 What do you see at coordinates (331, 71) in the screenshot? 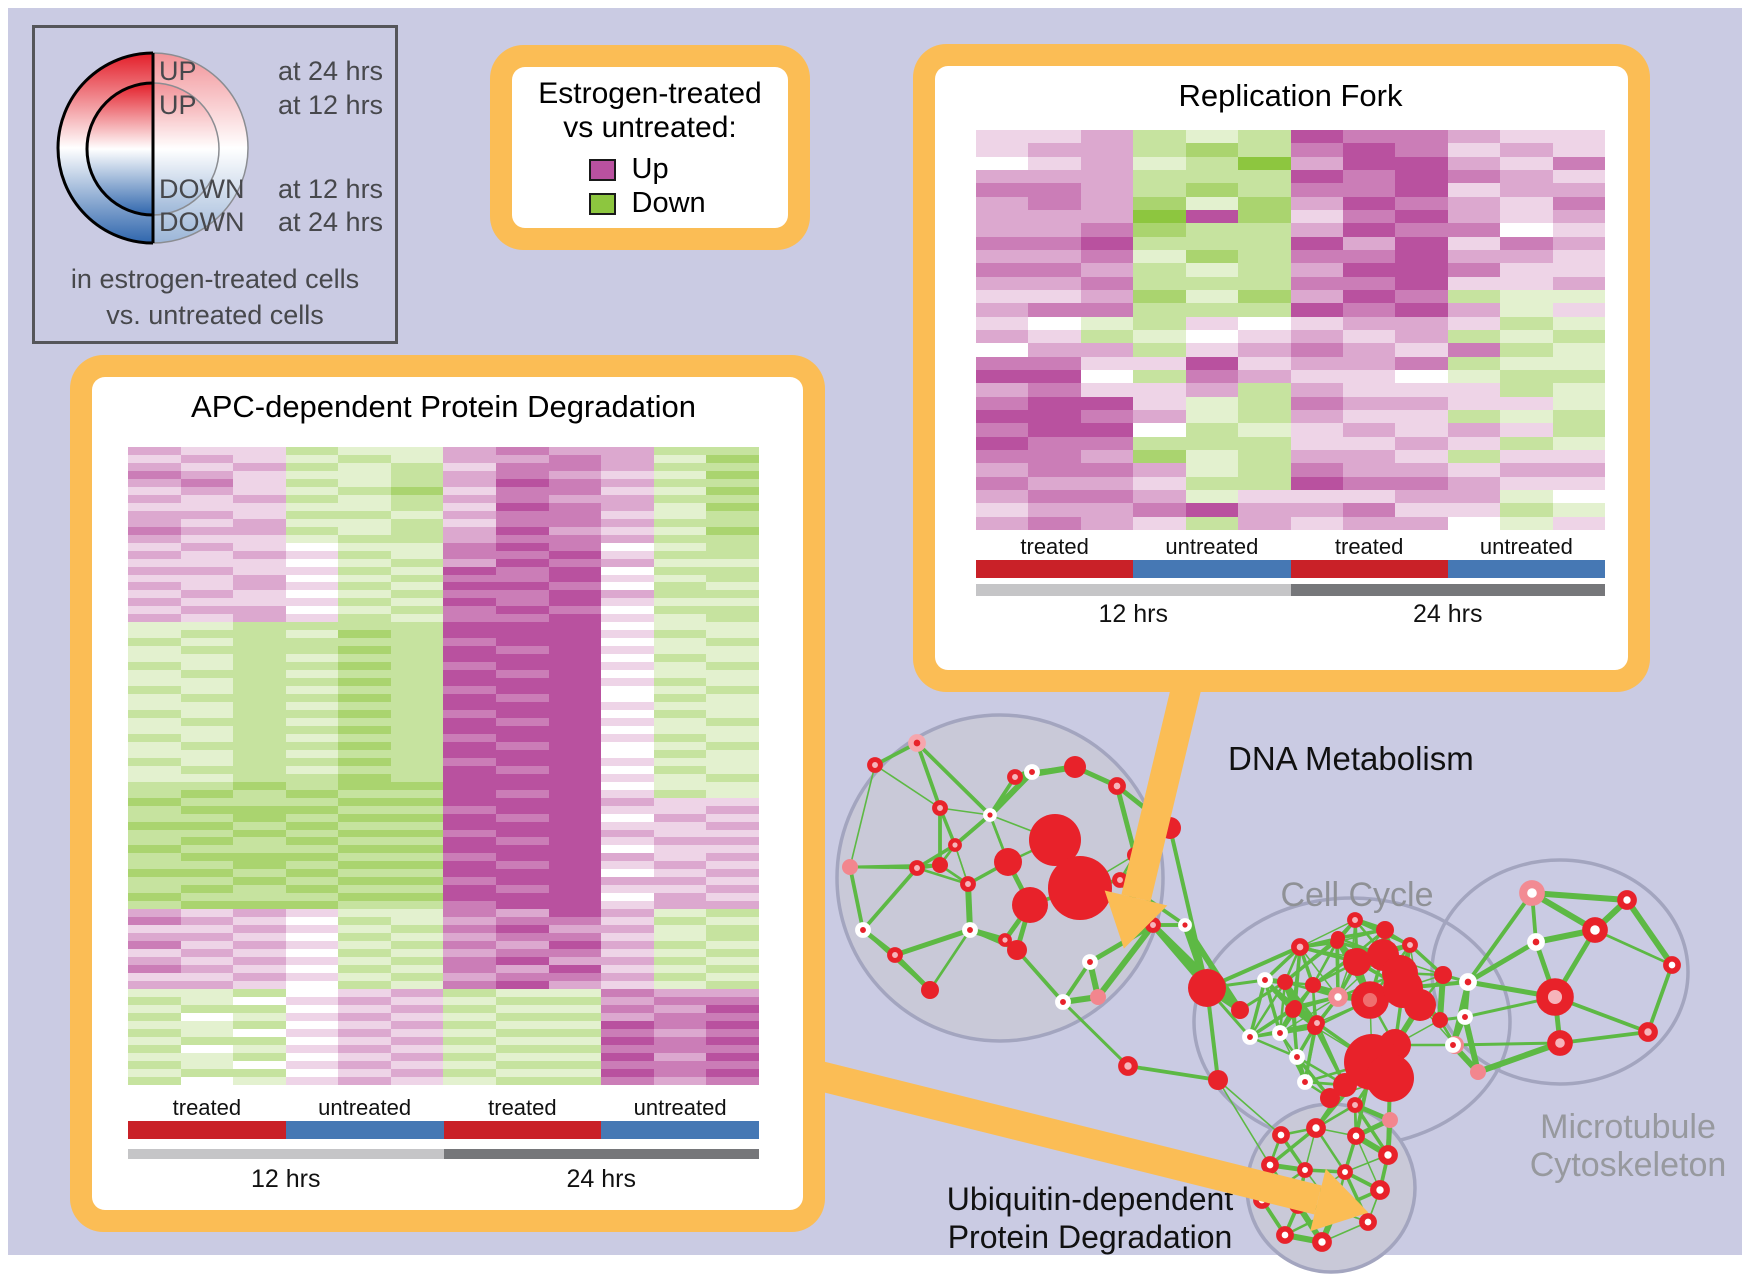
I see `legend-up24-time: at 24 hrs` at bounding box center [331, 71].